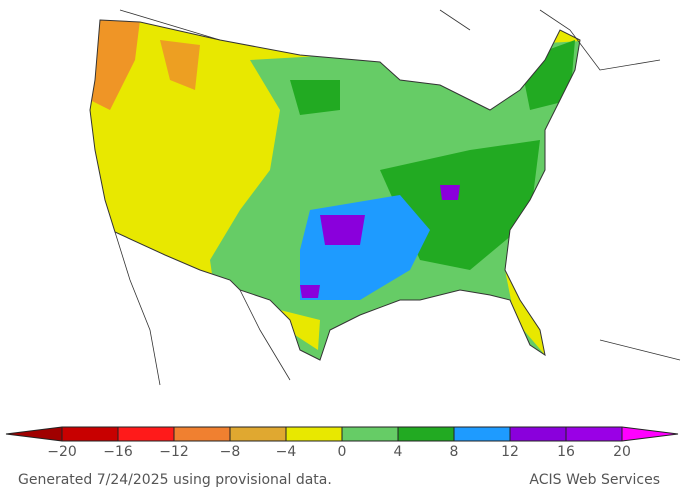 The height and width of the screenshot is (504, 687). What do you see at coordinates (230, 452) in the screenshot?
I see `tick-label: −8` at bounding box center [230, 452].